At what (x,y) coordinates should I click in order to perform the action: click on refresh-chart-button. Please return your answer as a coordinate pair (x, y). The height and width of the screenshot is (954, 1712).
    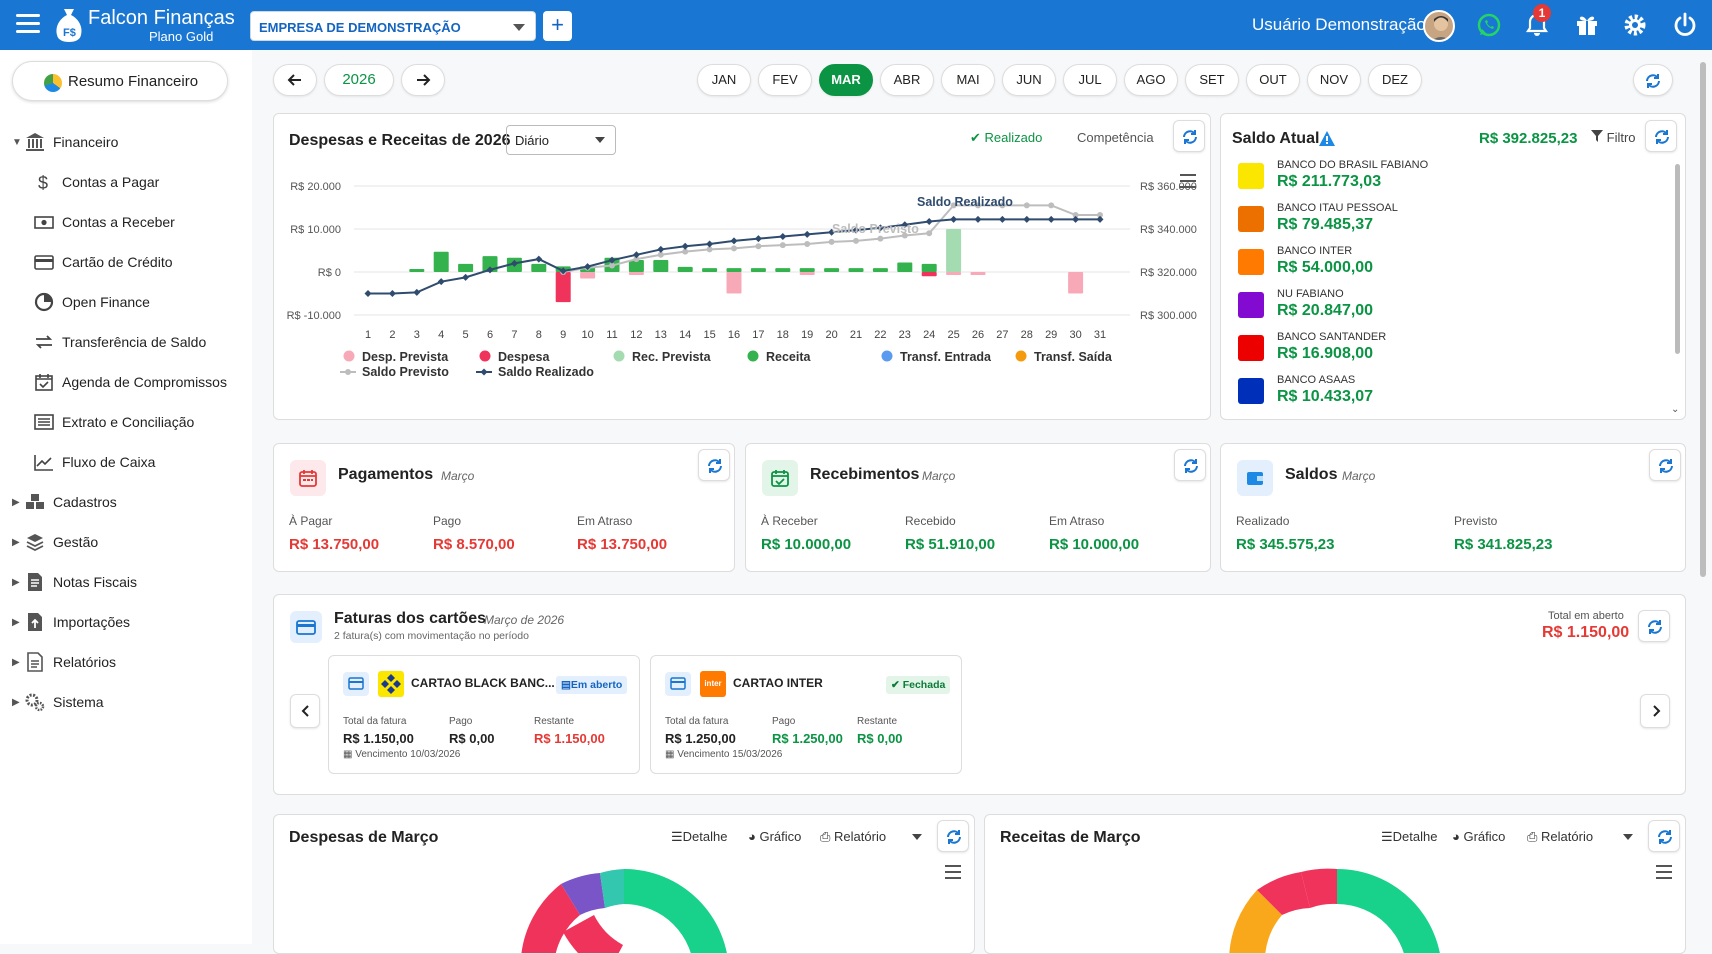
    Looking at the image, I should click on (1189, 136).